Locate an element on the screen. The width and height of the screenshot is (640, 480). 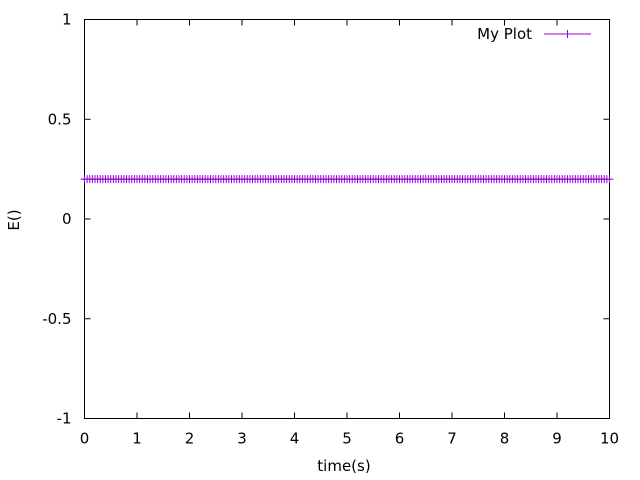
series-layer is located at coordinates (347, 179).